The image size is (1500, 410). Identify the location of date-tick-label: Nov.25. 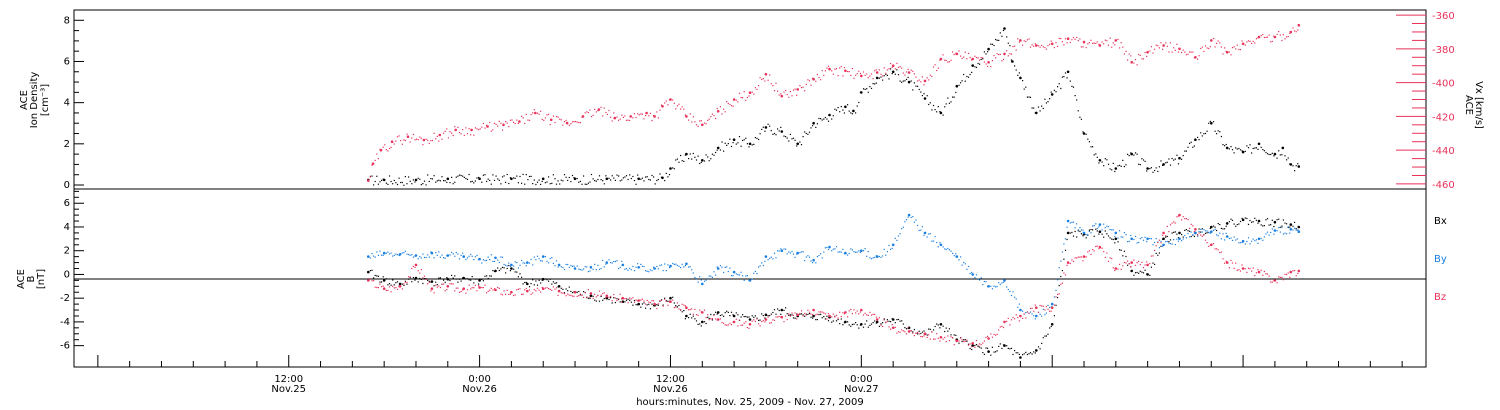
(288, 389).